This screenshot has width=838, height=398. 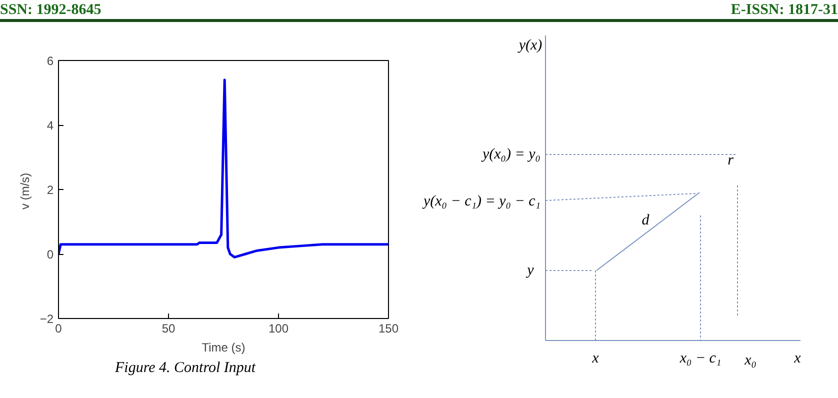 I want to click on y-tick-label: 0, so click(x=50, y=255).